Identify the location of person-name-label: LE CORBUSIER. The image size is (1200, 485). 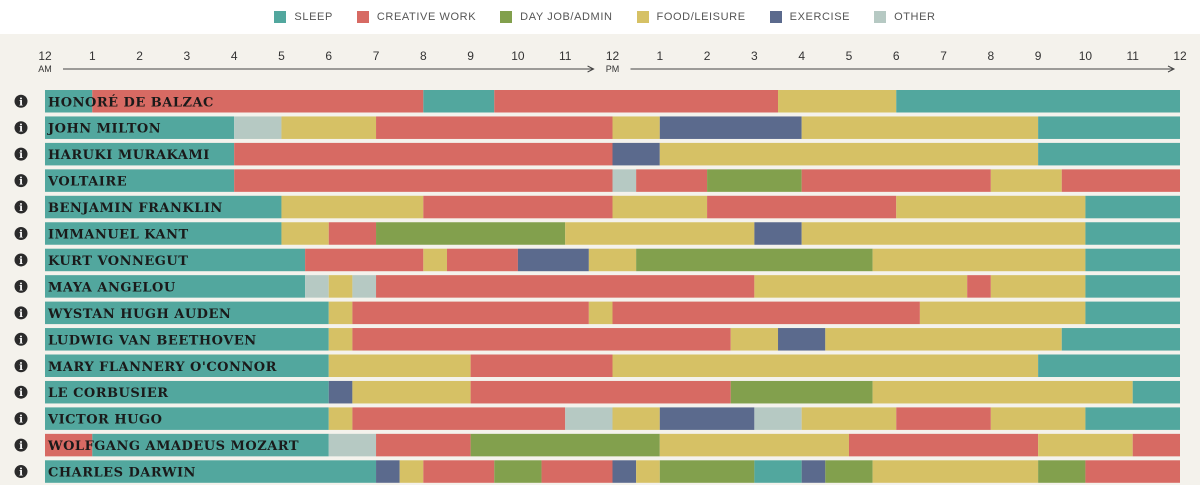
(108, 393).